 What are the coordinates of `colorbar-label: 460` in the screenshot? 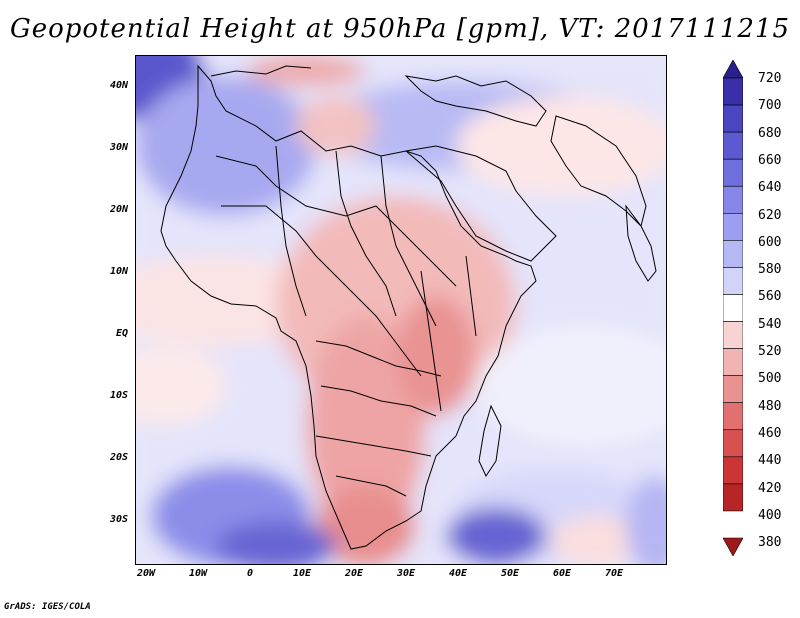 It's located at (770, 433).